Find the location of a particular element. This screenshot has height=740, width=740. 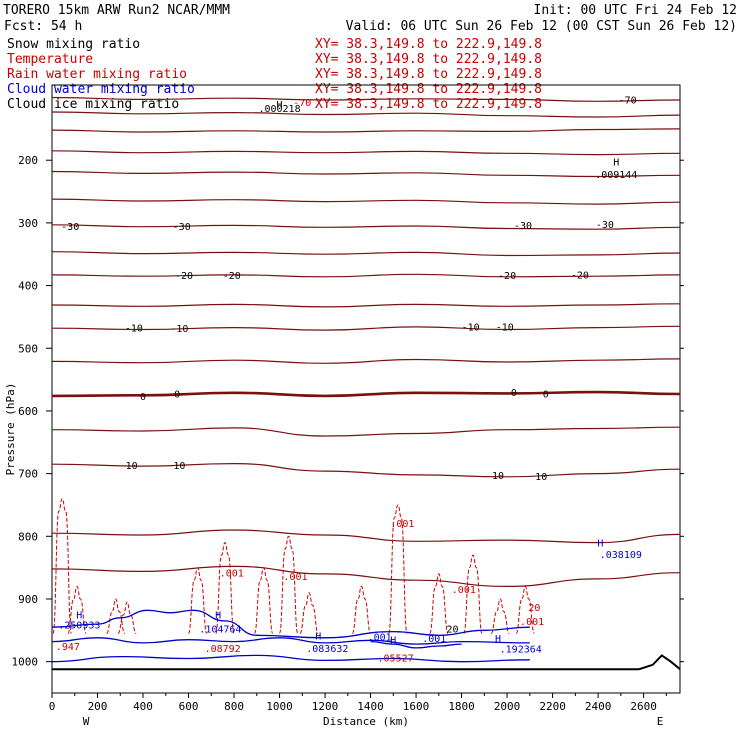

forecast-hour: Fcst: 54 h is located at coordinates (43, 26).